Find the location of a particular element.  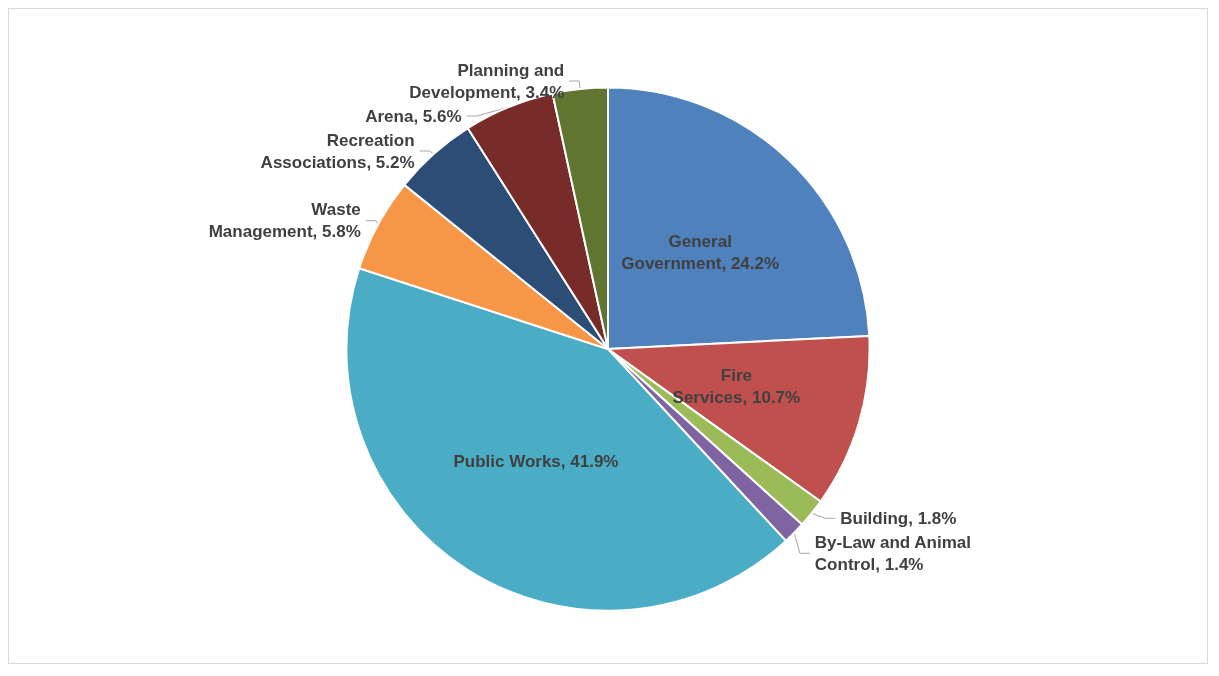

slice-label: Fire Services, 10.7% is located at coordinates (736, 387).